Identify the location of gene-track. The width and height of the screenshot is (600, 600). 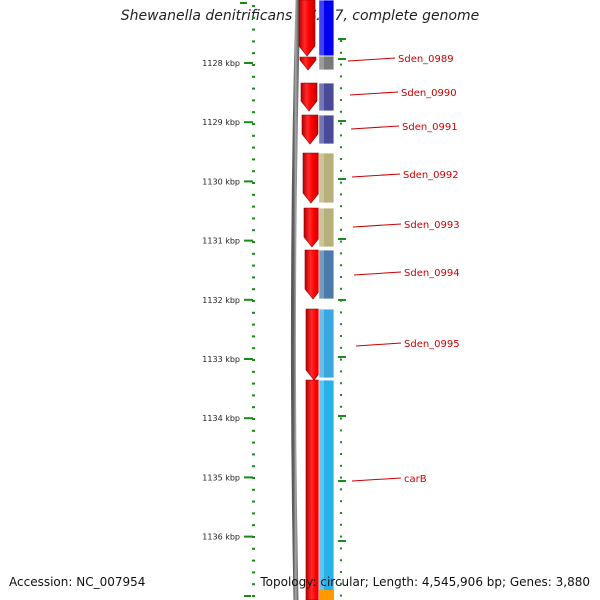
(326, 300).